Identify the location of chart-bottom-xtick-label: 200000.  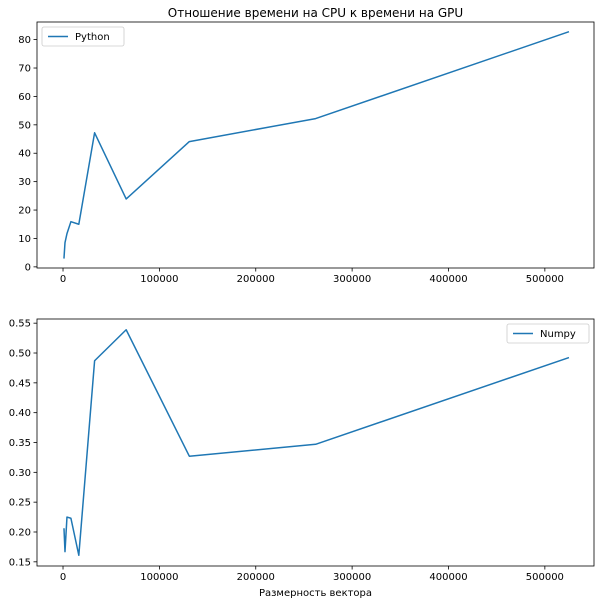
(256, 577).